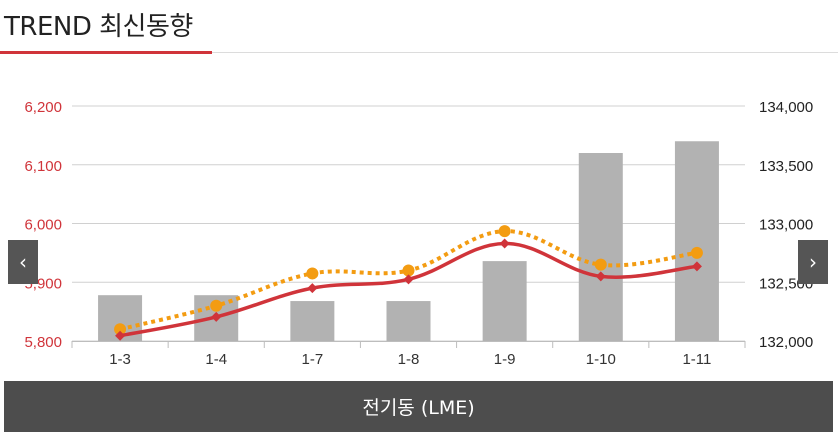 The width and height of the screenshot is (838, 435). I want to click on page-title: TREND 최신동향, so click(98, 27).